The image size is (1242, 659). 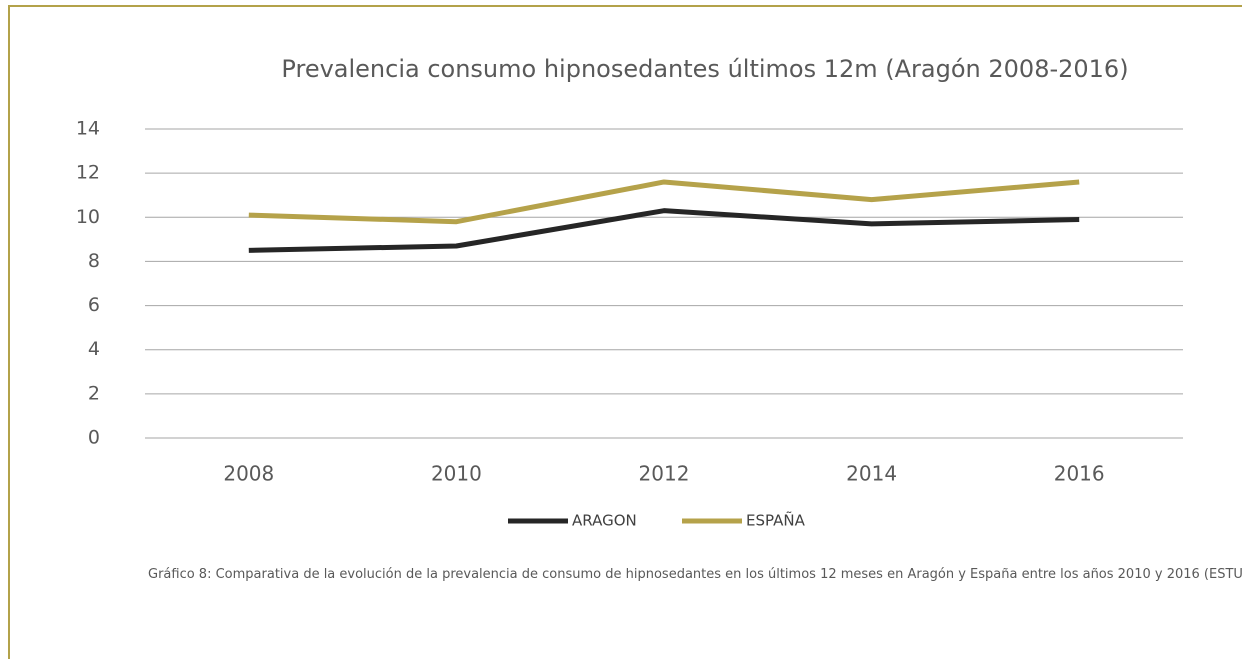 I want to click on y-tick-label: 0, so click(x=94, y=438).